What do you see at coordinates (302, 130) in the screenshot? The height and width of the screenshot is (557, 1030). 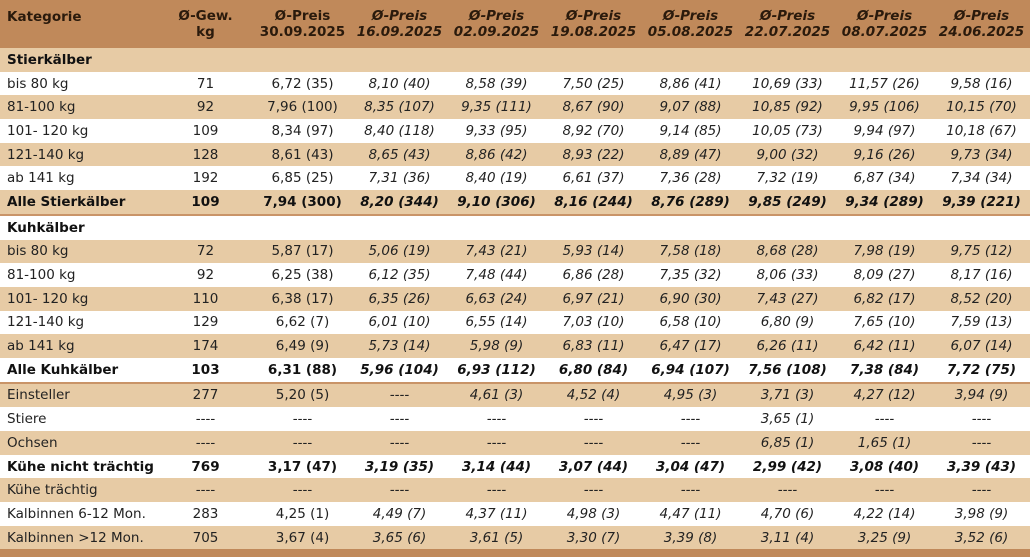 I see `price-cell: 8,34 (97)` at bounding box center [302, 130].